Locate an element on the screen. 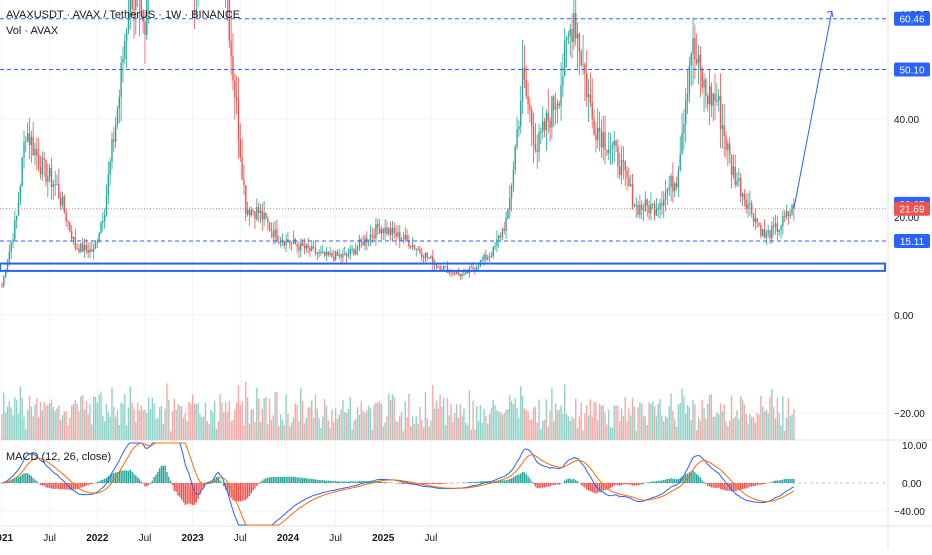 This screenshot has width=932, height=555. time-tick-label: Jul is located at coordinates (431, 538).